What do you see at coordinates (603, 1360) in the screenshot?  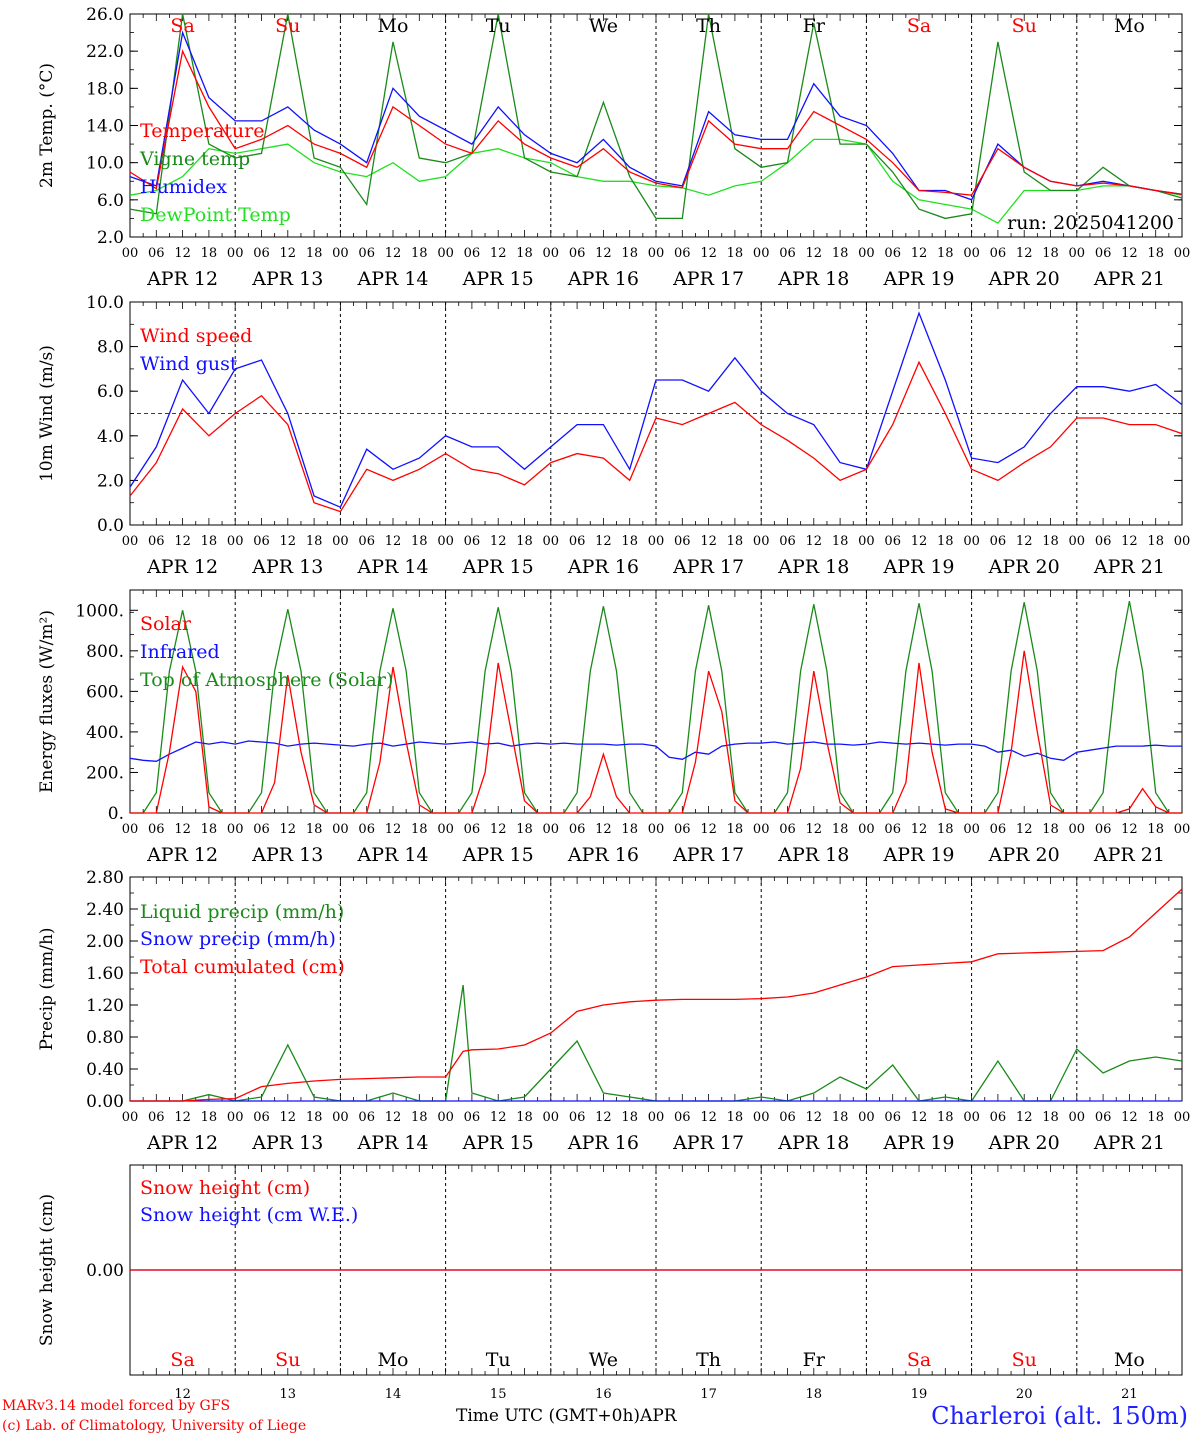 I see `day-abbr-label: We` at bounding box center [603, 1360].